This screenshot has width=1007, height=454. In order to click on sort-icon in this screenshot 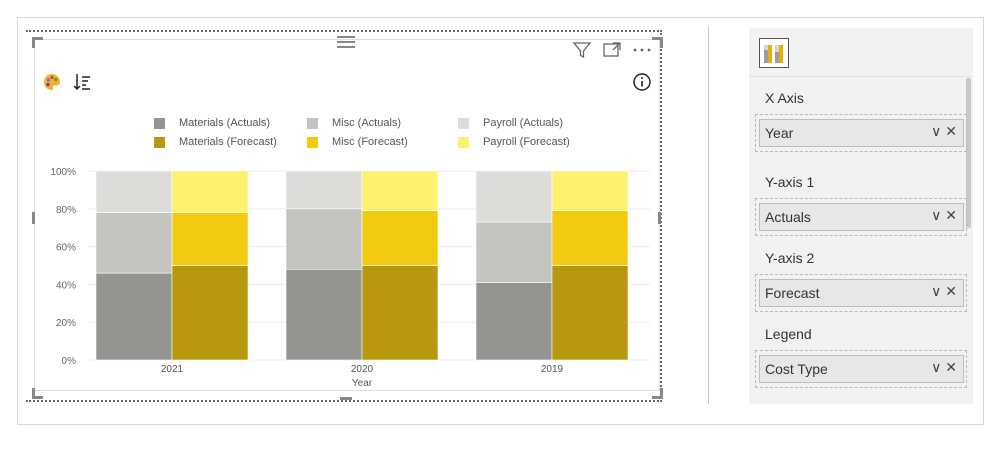, I will do `click(82, 82)`.